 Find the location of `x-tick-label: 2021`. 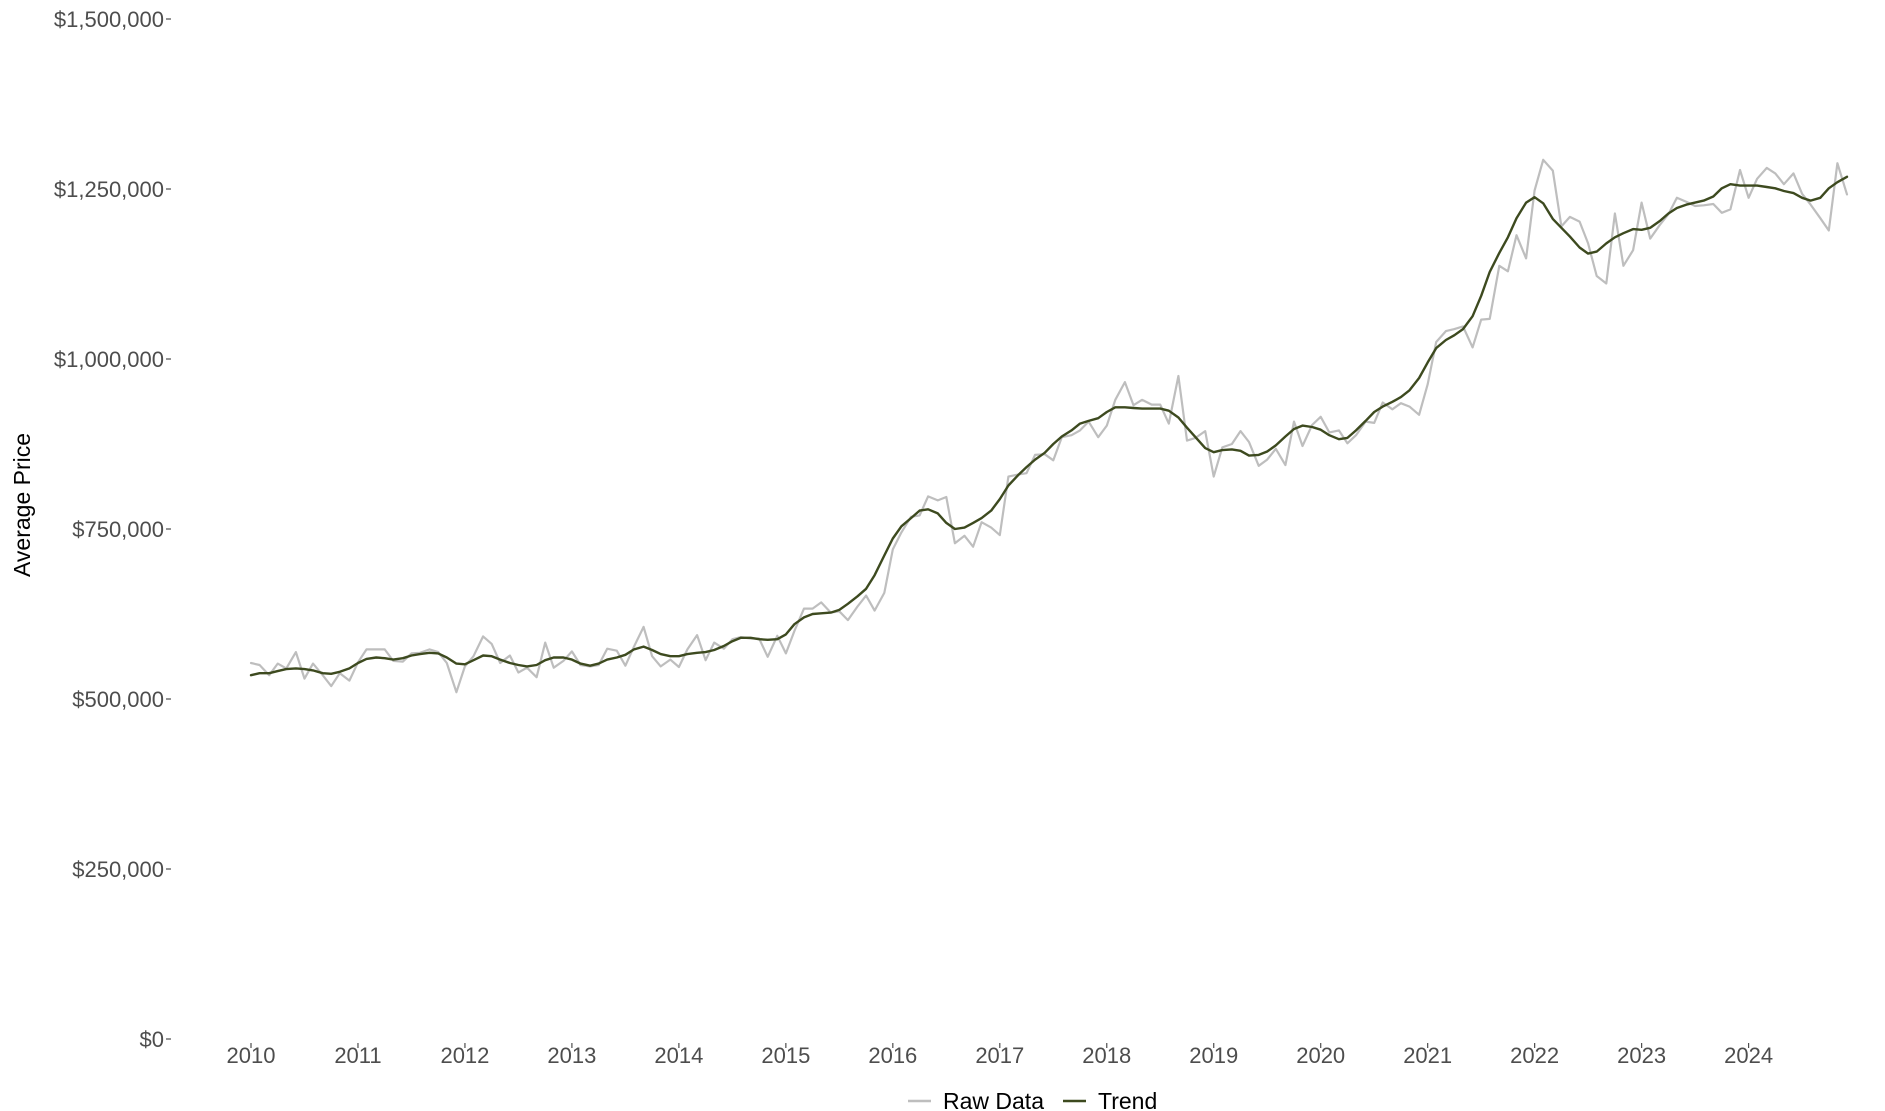

x-tick-label: 2021 is located at coordinates (1427, 1055).